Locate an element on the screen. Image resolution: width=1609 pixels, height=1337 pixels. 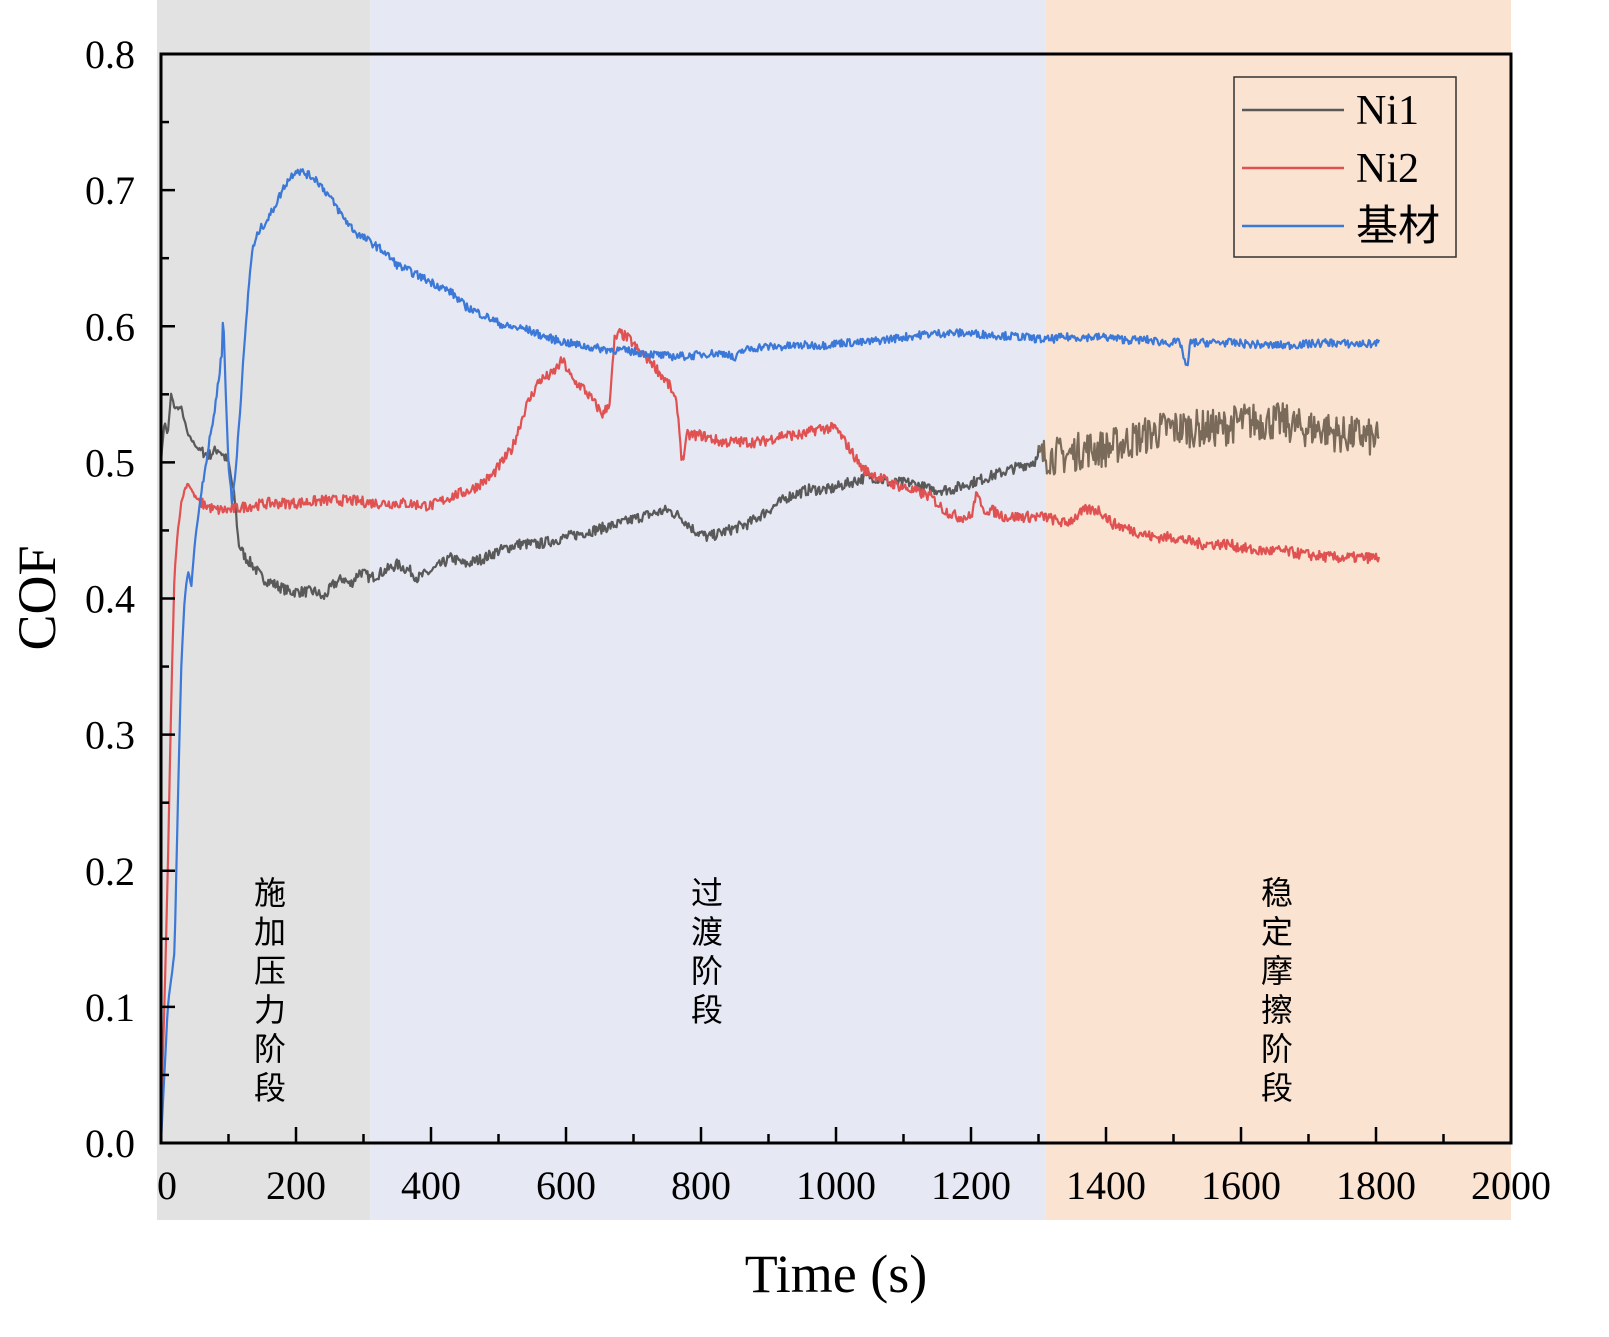
x-tick-label: 2000 is located at coordinates (1511, 1185).